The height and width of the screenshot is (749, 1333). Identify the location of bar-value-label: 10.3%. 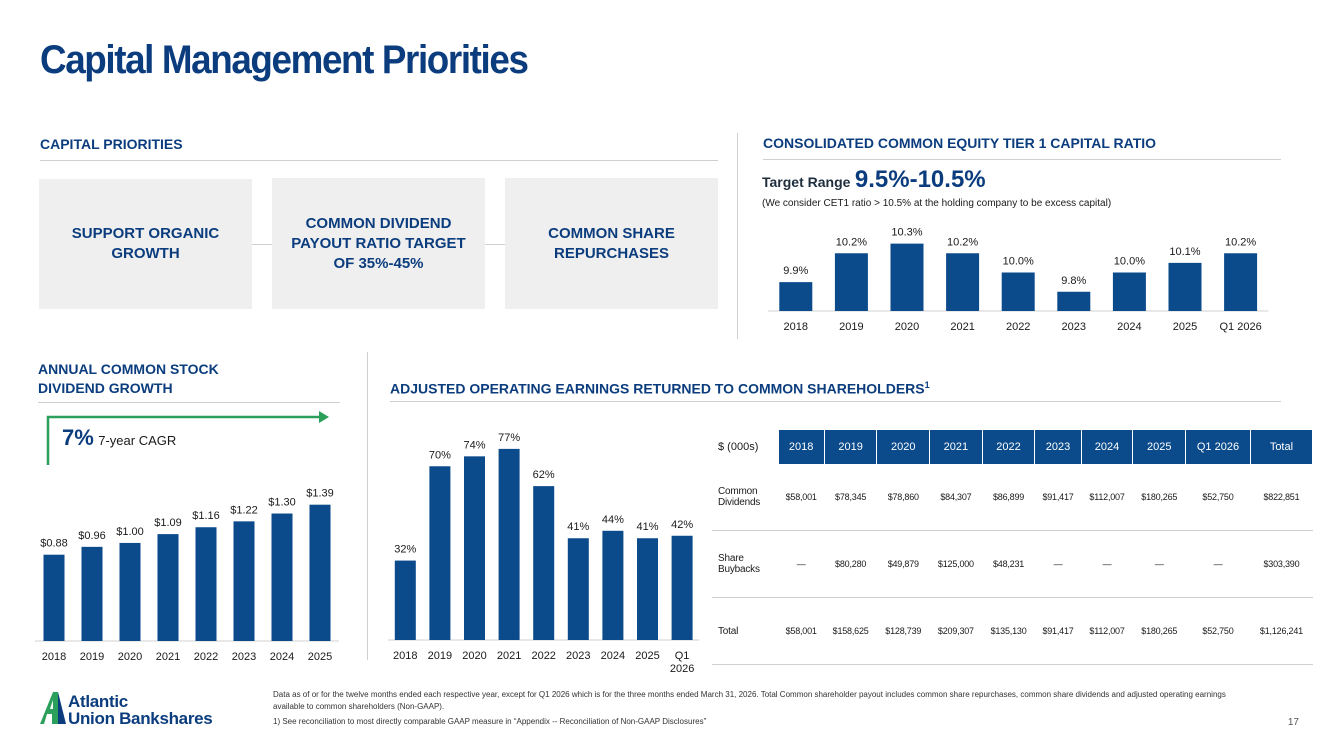
(906, 233).